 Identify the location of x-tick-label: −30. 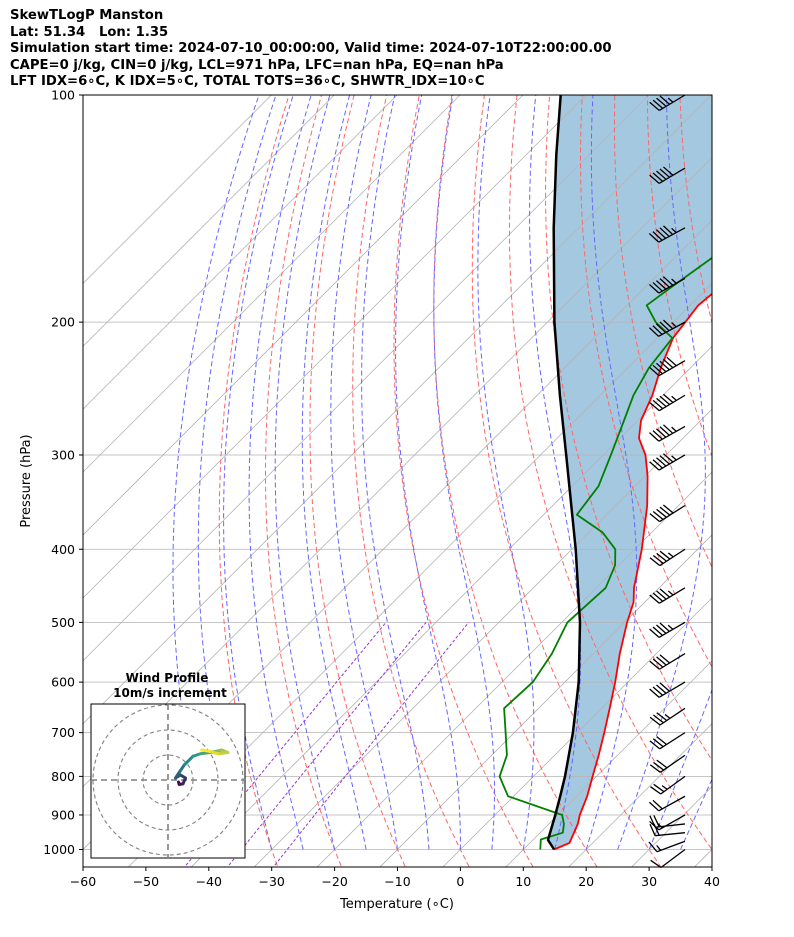
(272, 881).